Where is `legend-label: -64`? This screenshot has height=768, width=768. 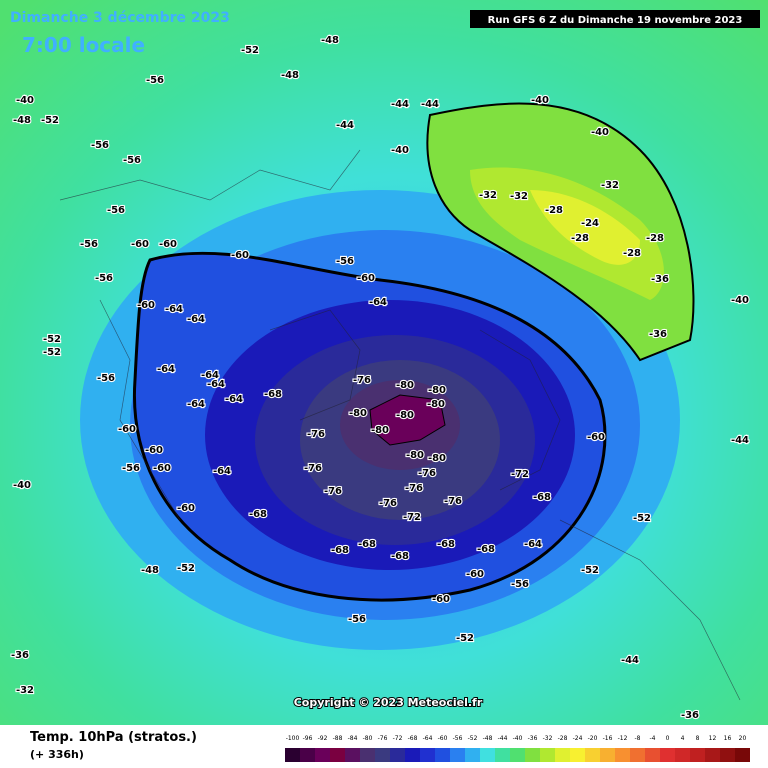 legend-label: -64 is located at coordinates (428, 738).